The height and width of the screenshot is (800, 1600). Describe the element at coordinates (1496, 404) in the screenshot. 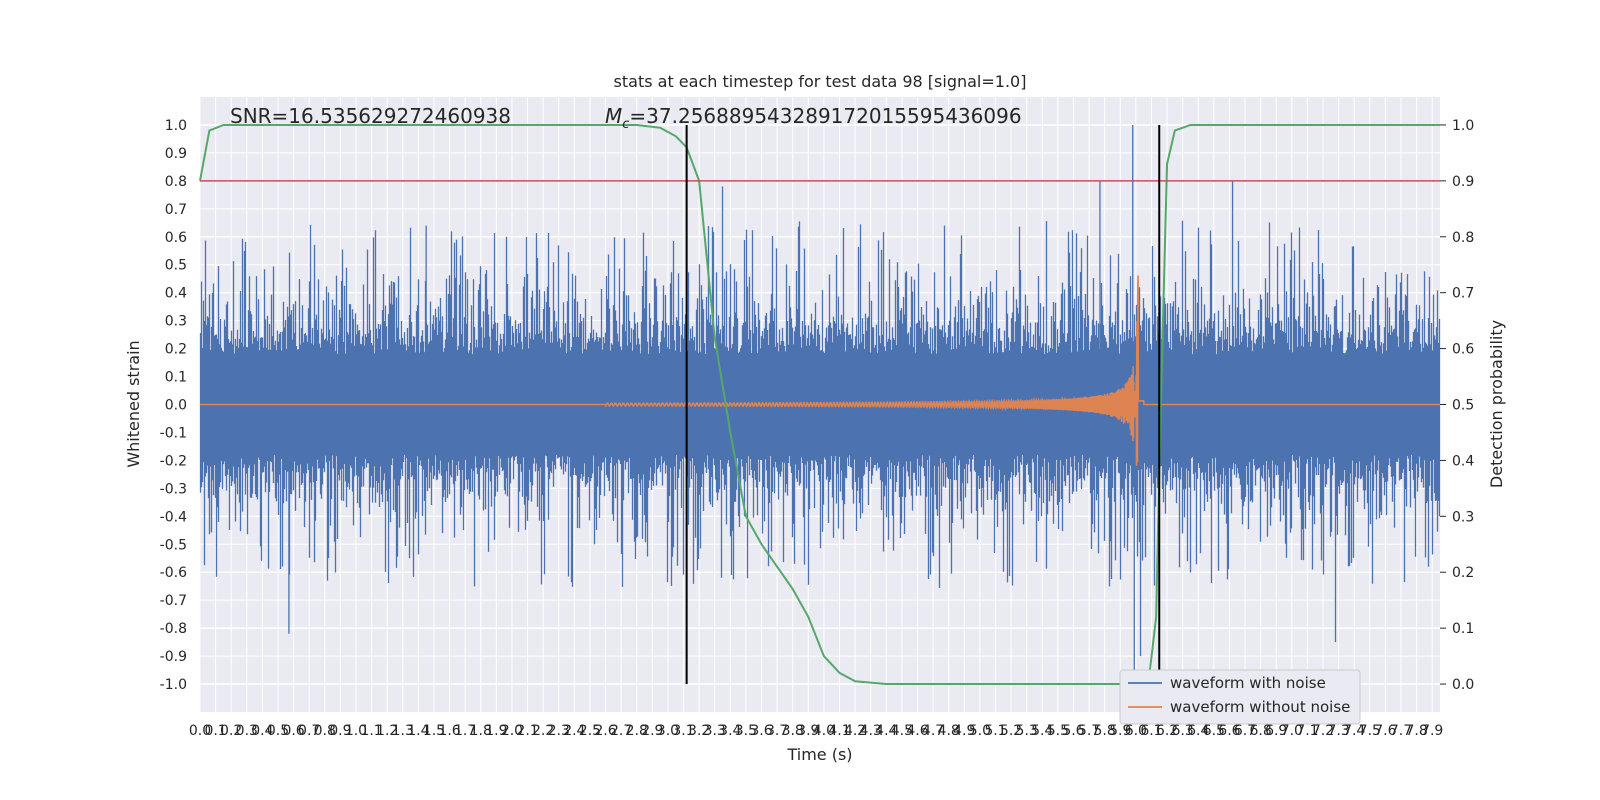

I see `y2-axis-label: Detection probability` at that location.